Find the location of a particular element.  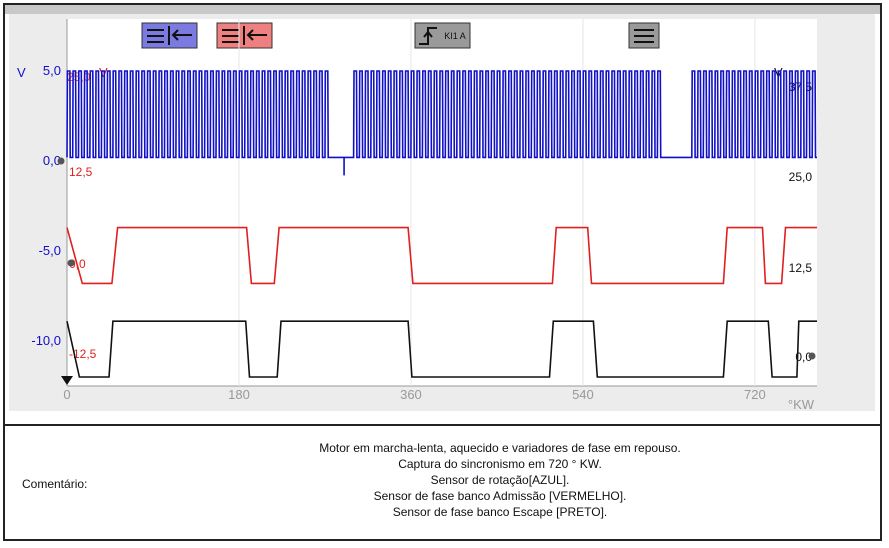

comment-line: Sensor de rotação[AZUL]. is located at coordinates (500, 480).